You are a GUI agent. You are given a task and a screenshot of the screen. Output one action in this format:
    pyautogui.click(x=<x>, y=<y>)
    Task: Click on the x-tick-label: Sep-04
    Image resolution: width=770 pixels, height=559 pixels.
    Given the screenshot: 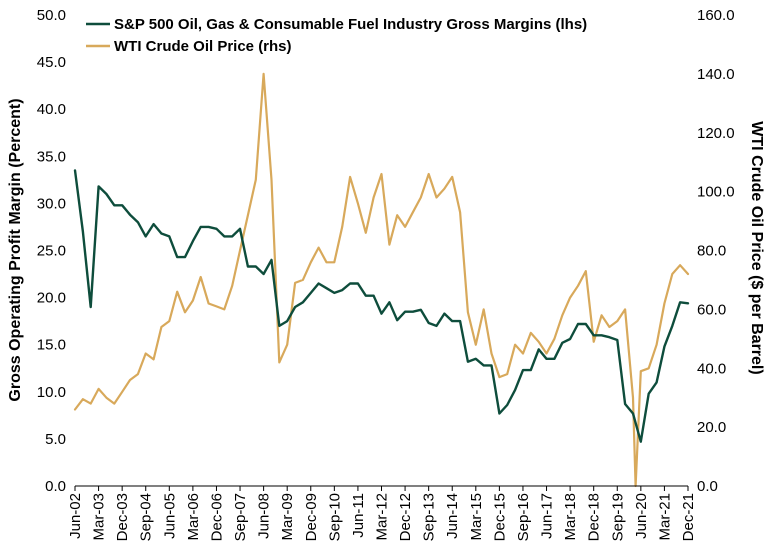 What is the action you would take?
    pyautogui.click(x=146, y=517)
    